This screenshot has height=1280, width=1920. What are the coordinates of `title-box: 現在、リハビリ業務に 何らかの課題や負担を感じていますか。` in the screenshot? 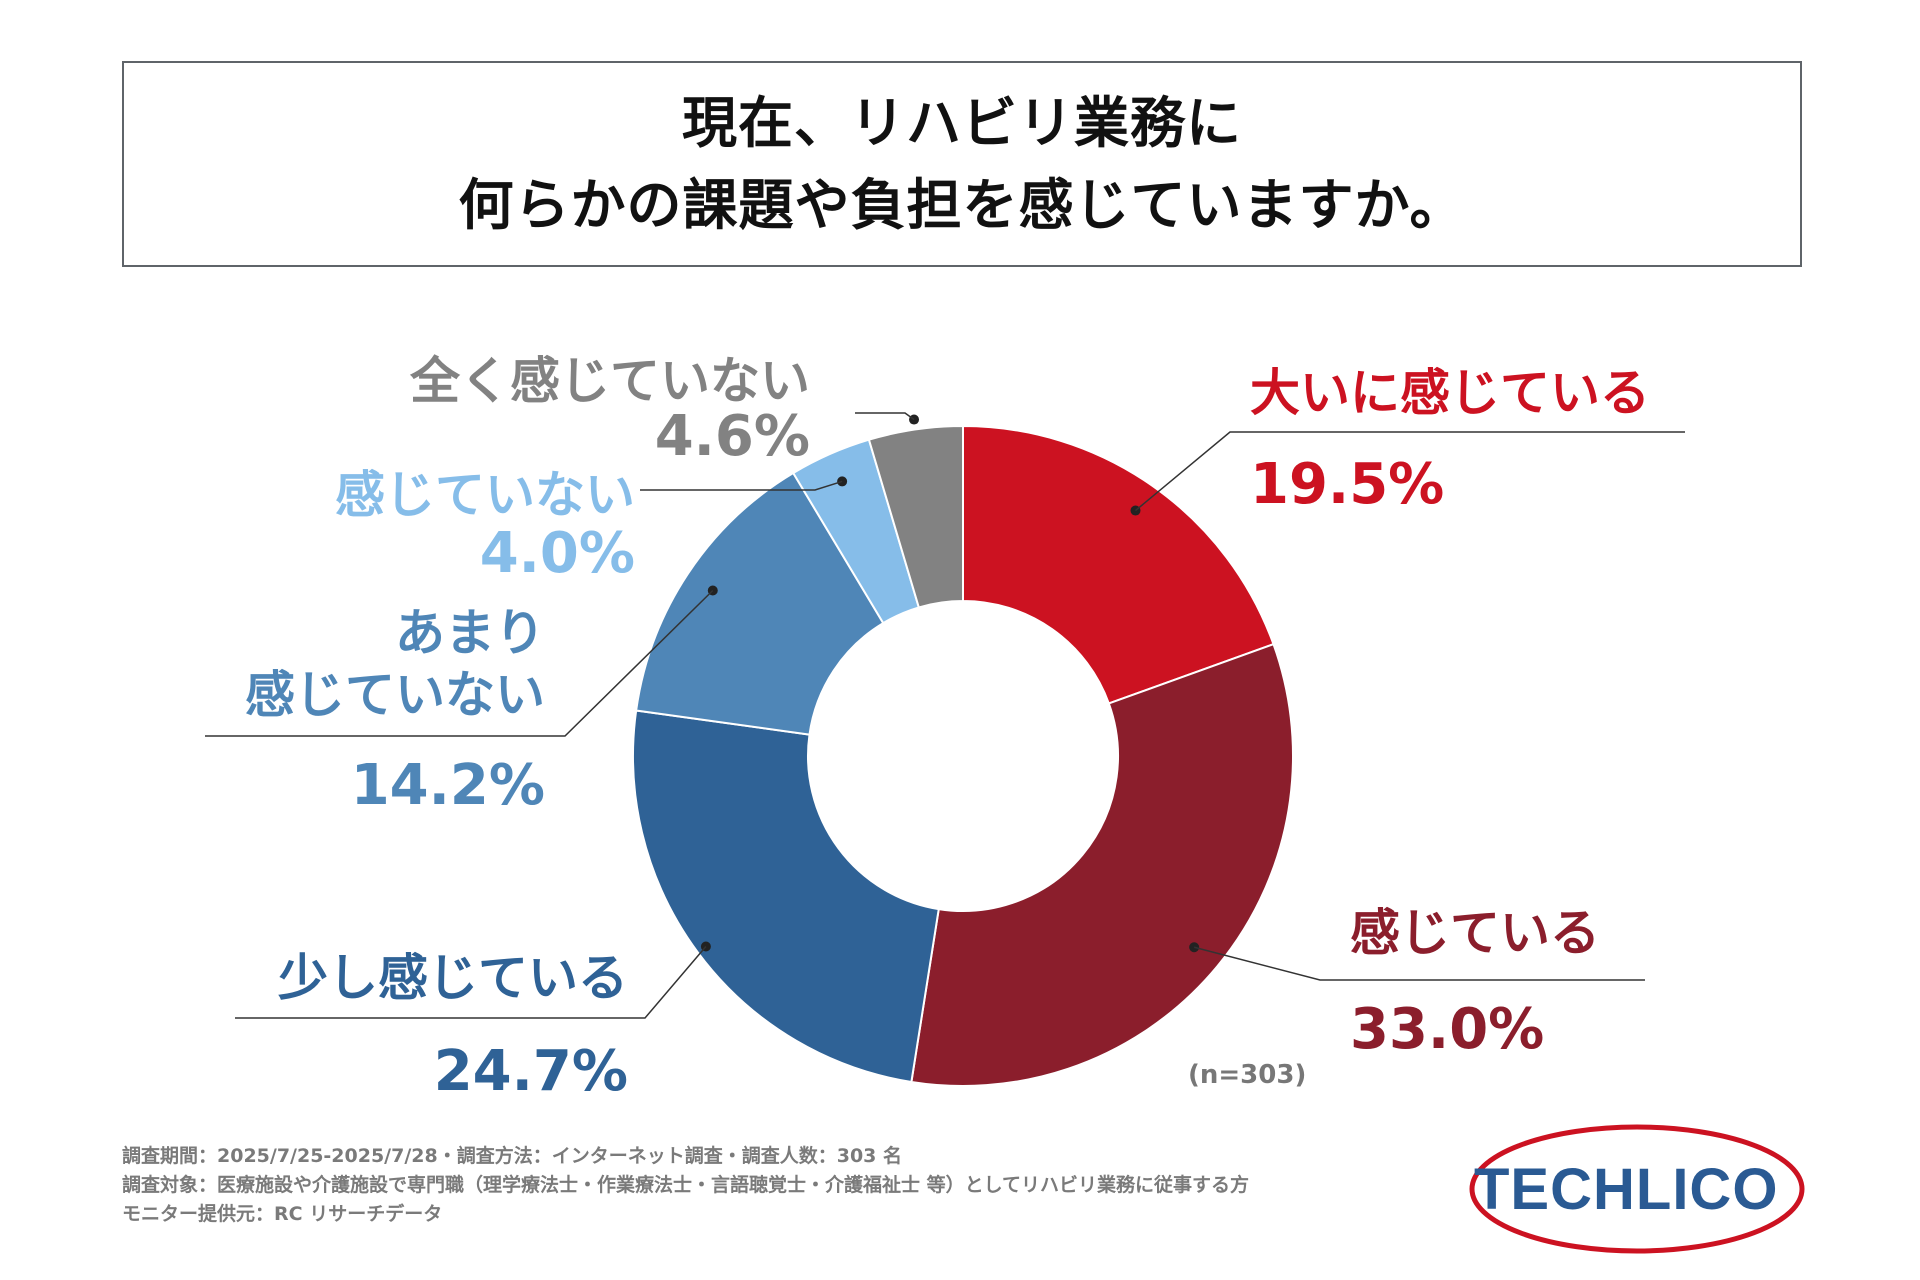 It's located at (962, 164).